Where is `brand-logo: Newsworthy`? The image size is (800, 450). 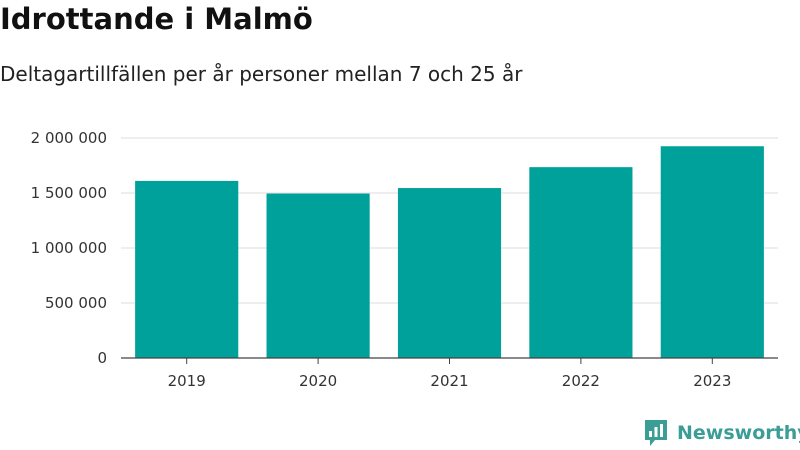
brand-logo: Newsworthy is located at coordinates (721, 433).